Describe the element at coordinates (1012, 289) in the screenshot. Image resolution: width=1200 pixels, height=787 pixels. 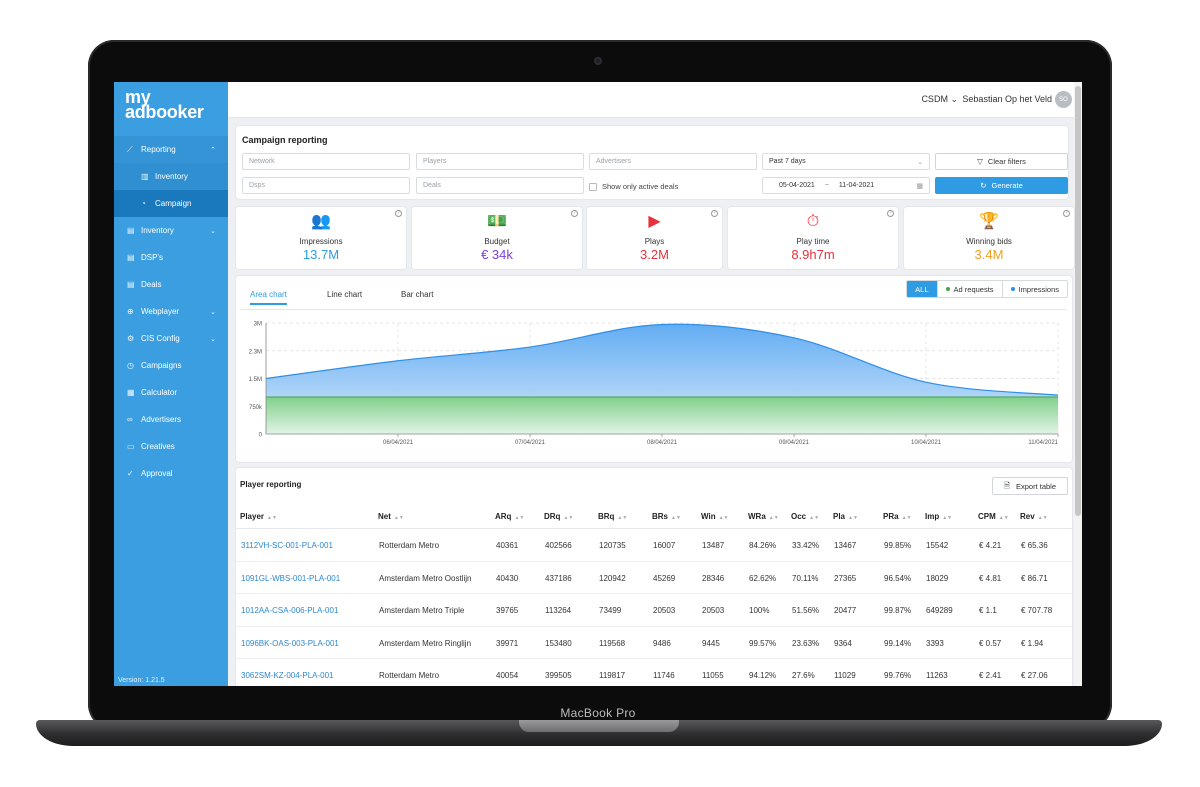
I see `impressions-dot` at that location.